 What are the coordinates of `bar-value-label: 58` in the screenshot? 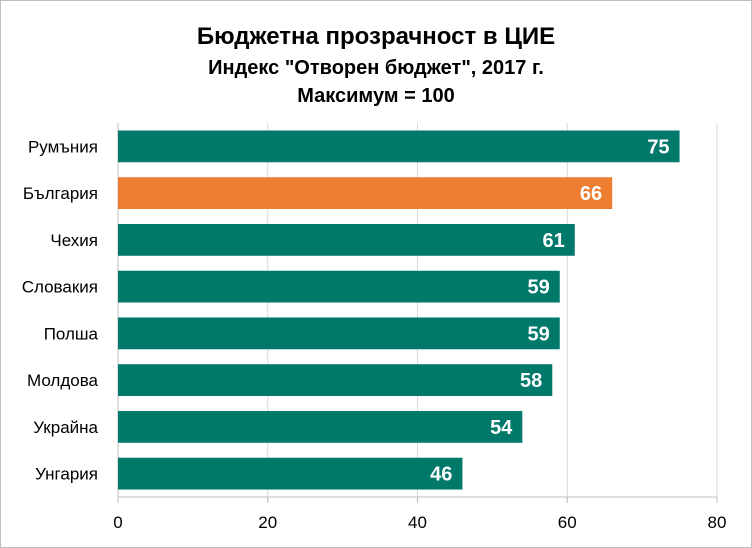 It's located at (531, 381).